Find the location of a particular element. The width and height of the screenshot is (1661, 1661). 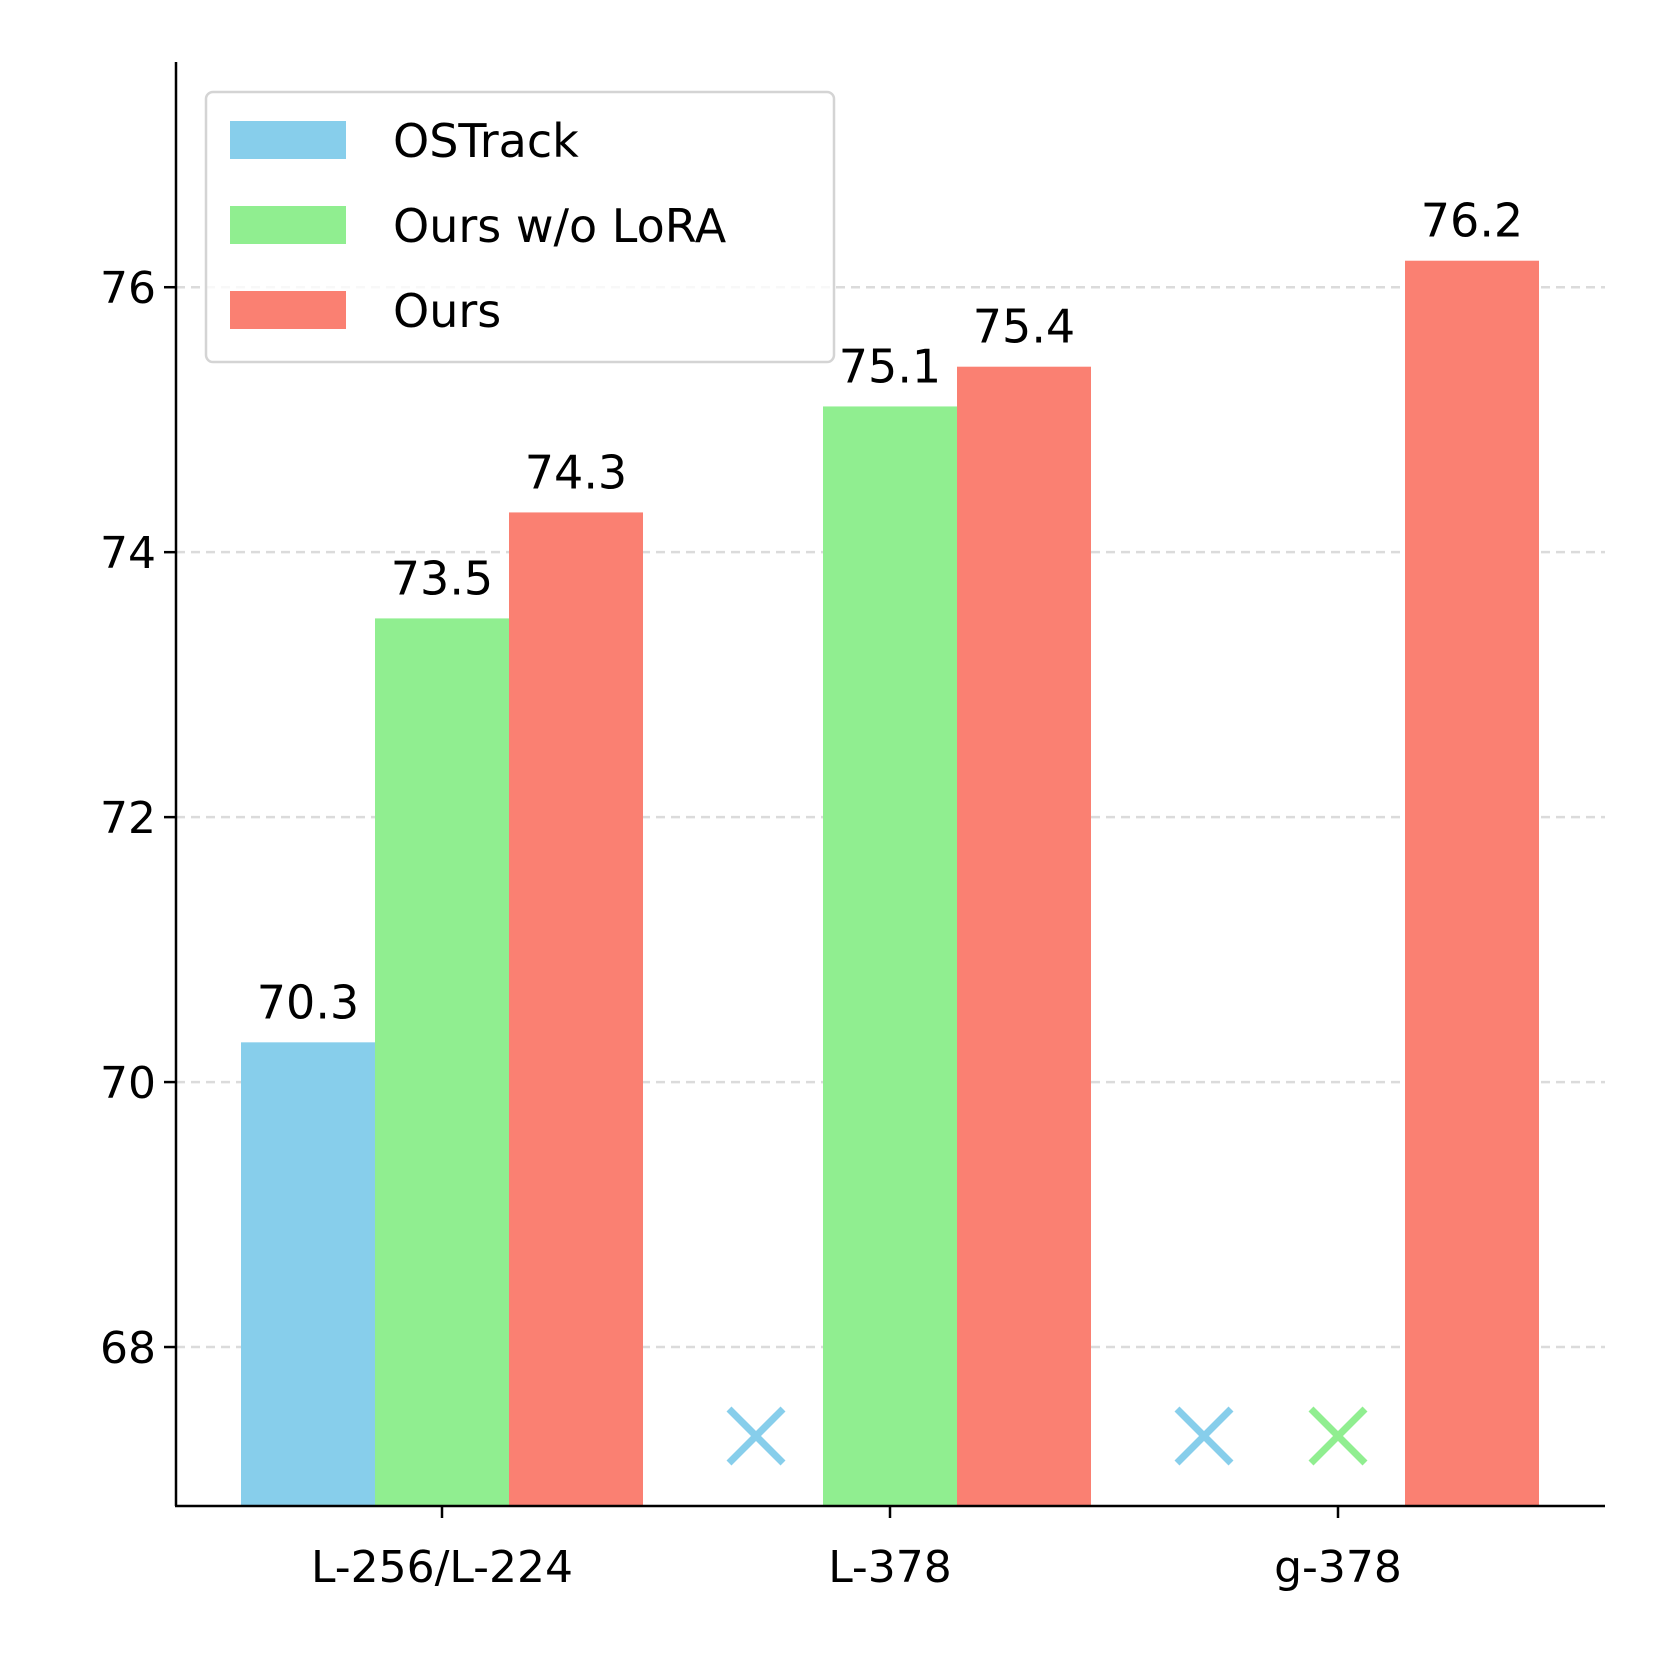

x-tick-label: L-378 is located at coordinates (890, 1567).